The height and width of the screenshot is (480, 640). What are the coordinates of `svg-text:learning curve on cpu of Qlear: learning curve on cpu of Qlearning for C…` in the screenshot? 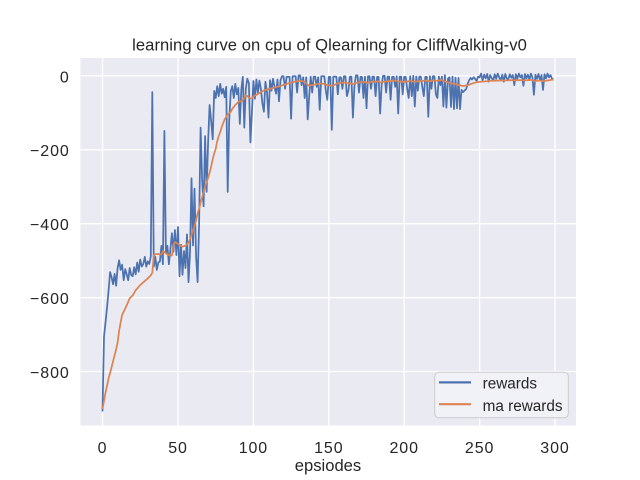 It's located at (329, 44).